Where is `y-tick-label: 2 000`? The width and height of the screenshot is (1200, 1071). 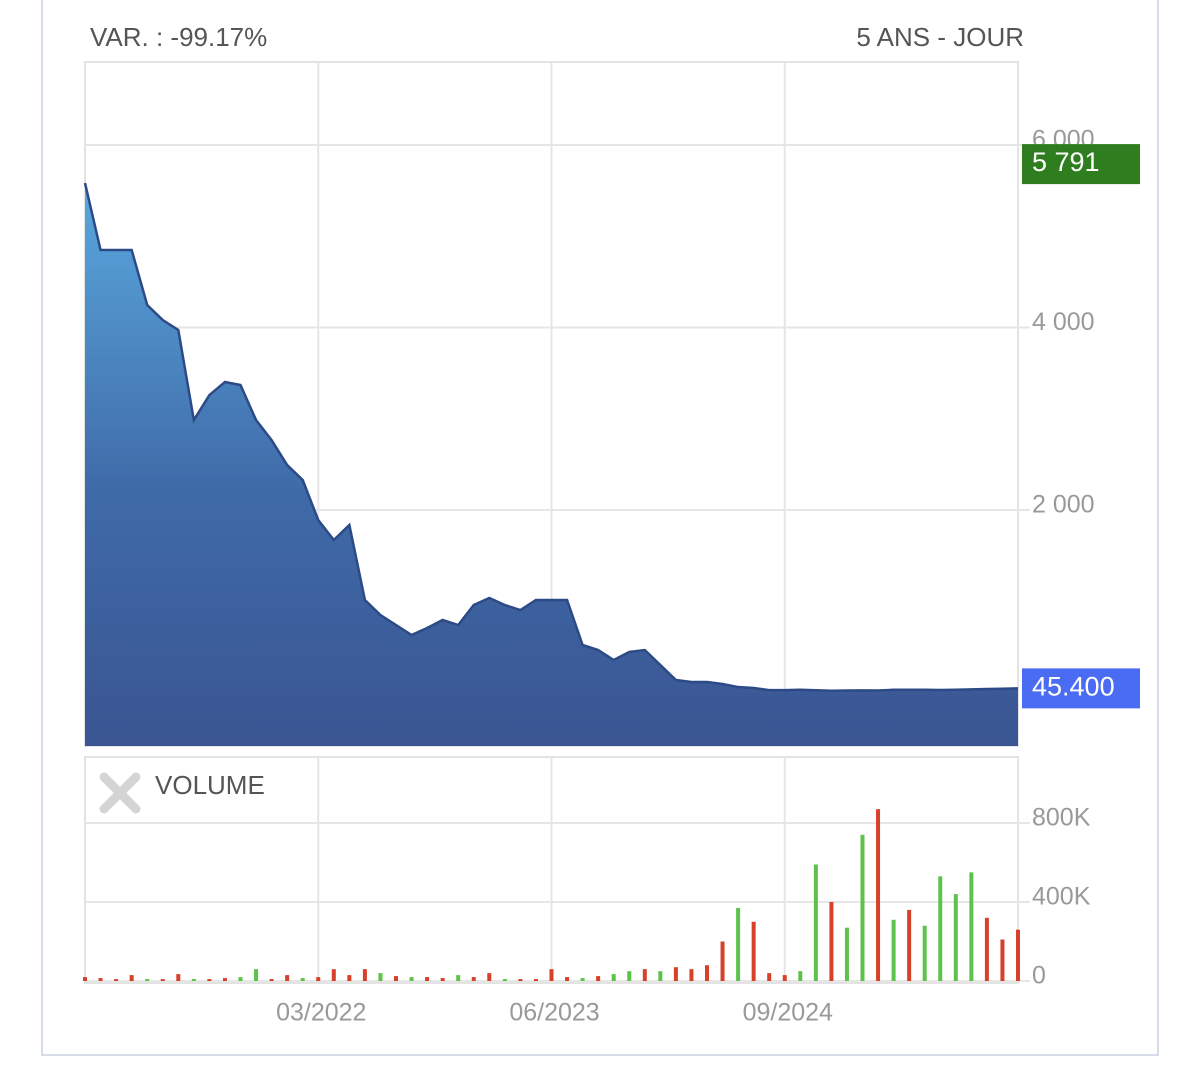 y-tick-label: 2 000 is located at coordinates (1063, 505).